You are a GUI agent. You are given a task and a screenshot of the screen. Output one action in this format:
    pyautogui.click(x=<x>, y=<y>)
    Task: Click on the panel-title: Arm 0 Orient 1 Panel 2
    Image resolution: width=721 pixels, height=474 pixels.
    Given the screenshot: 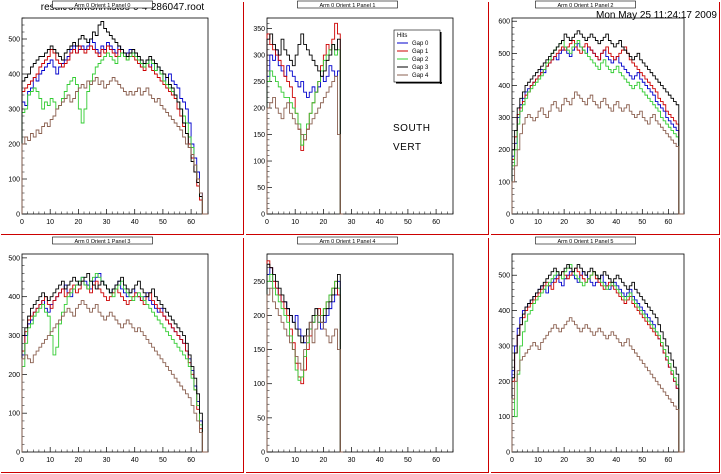 What is the action you would take?
    pyautogui.click(x=586, y=6)
    